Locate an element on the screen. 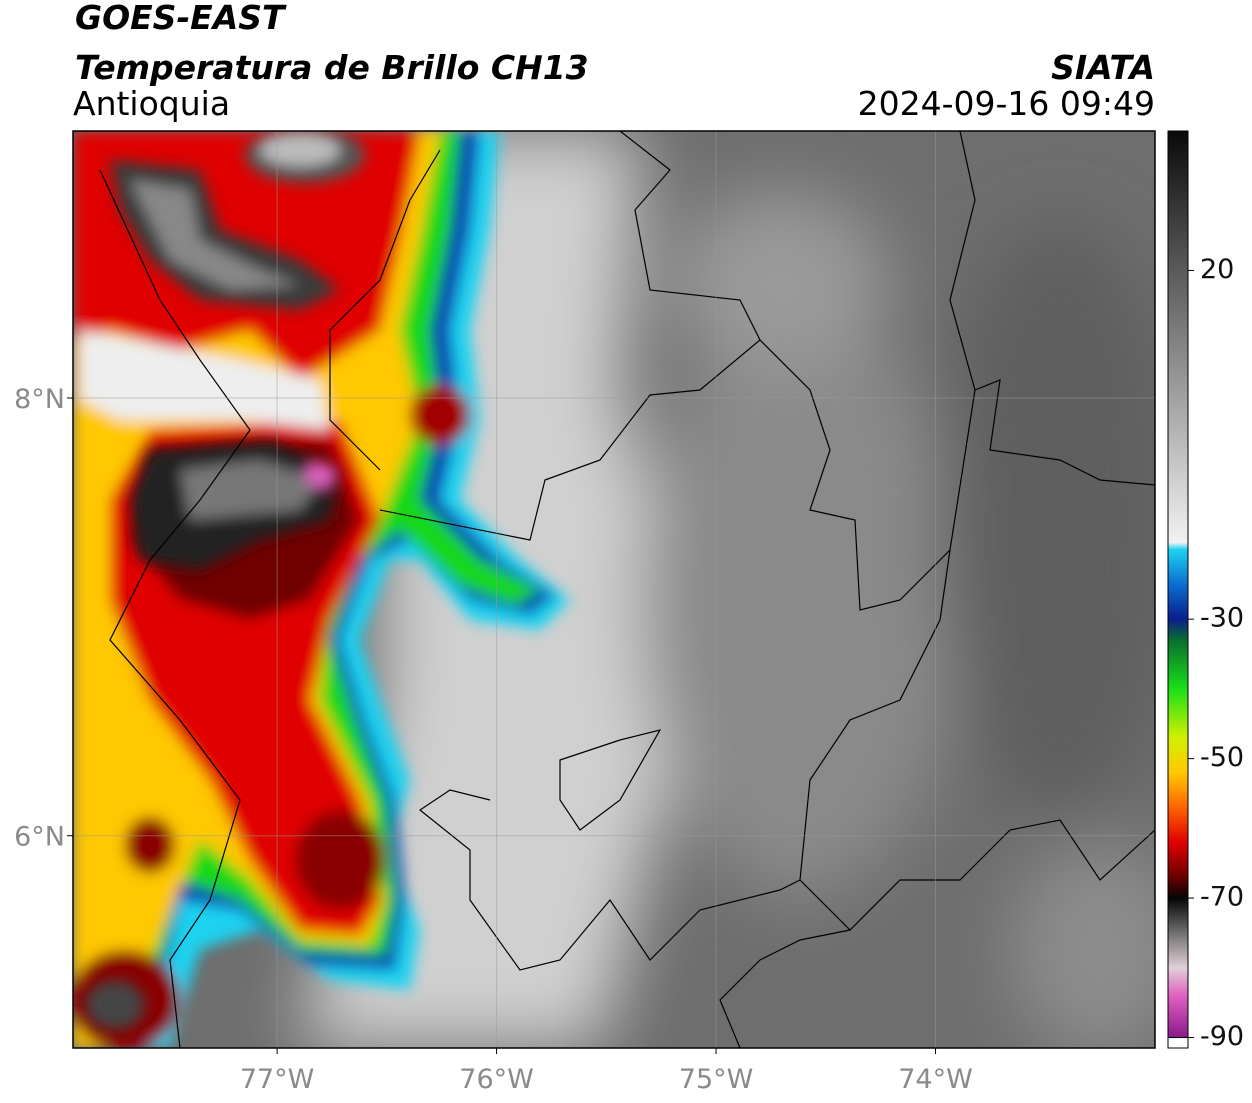  colorbar is located at coordinates (1178, 589).